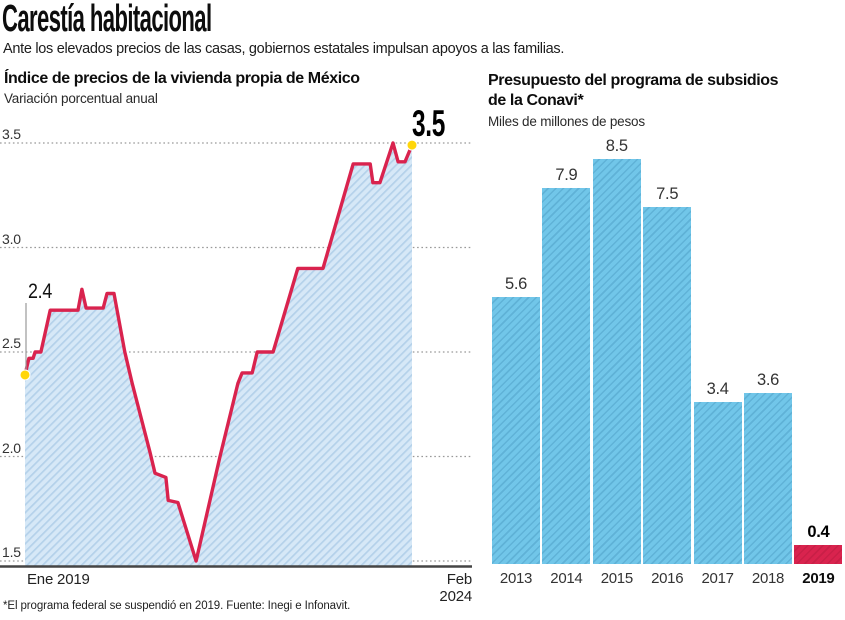 Image resolution: width=845 pixels, height=620 pixels. I want to click on bar-value-label-2017: 3.4, so click(717, 389).